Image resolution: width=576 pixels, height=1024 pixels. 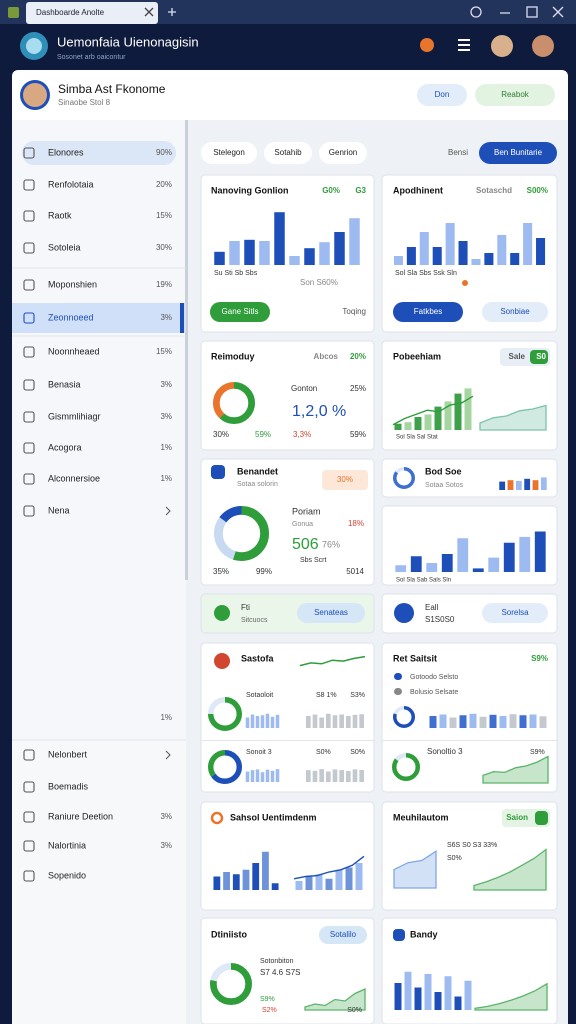 What do you see at coordinates (326, 695) in the screenshot?
I see `card-text: S8 1%` at bounding box center [326, 695].